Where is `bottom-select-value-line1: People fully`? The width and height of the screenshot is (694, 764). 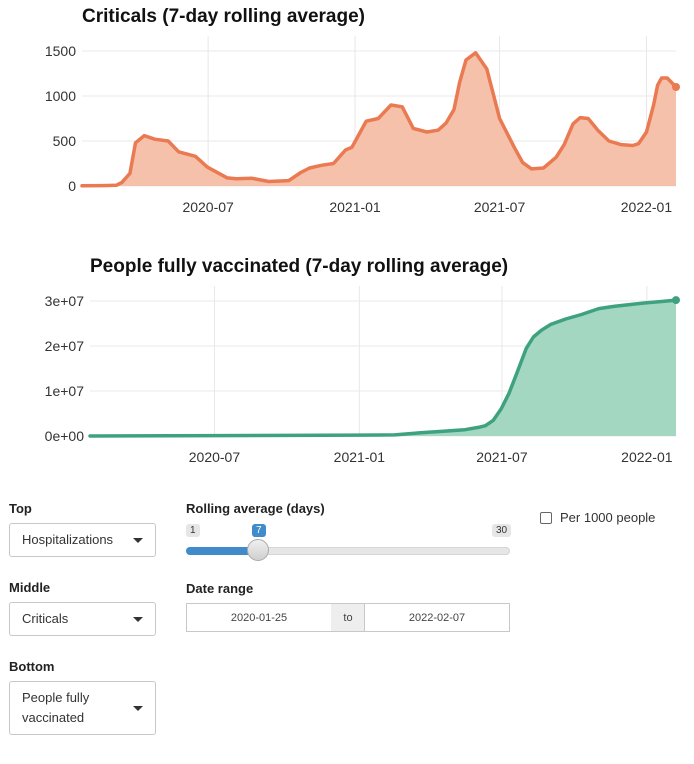 bottom-select-value-line1: People fully is located at coordinates (56, 697).